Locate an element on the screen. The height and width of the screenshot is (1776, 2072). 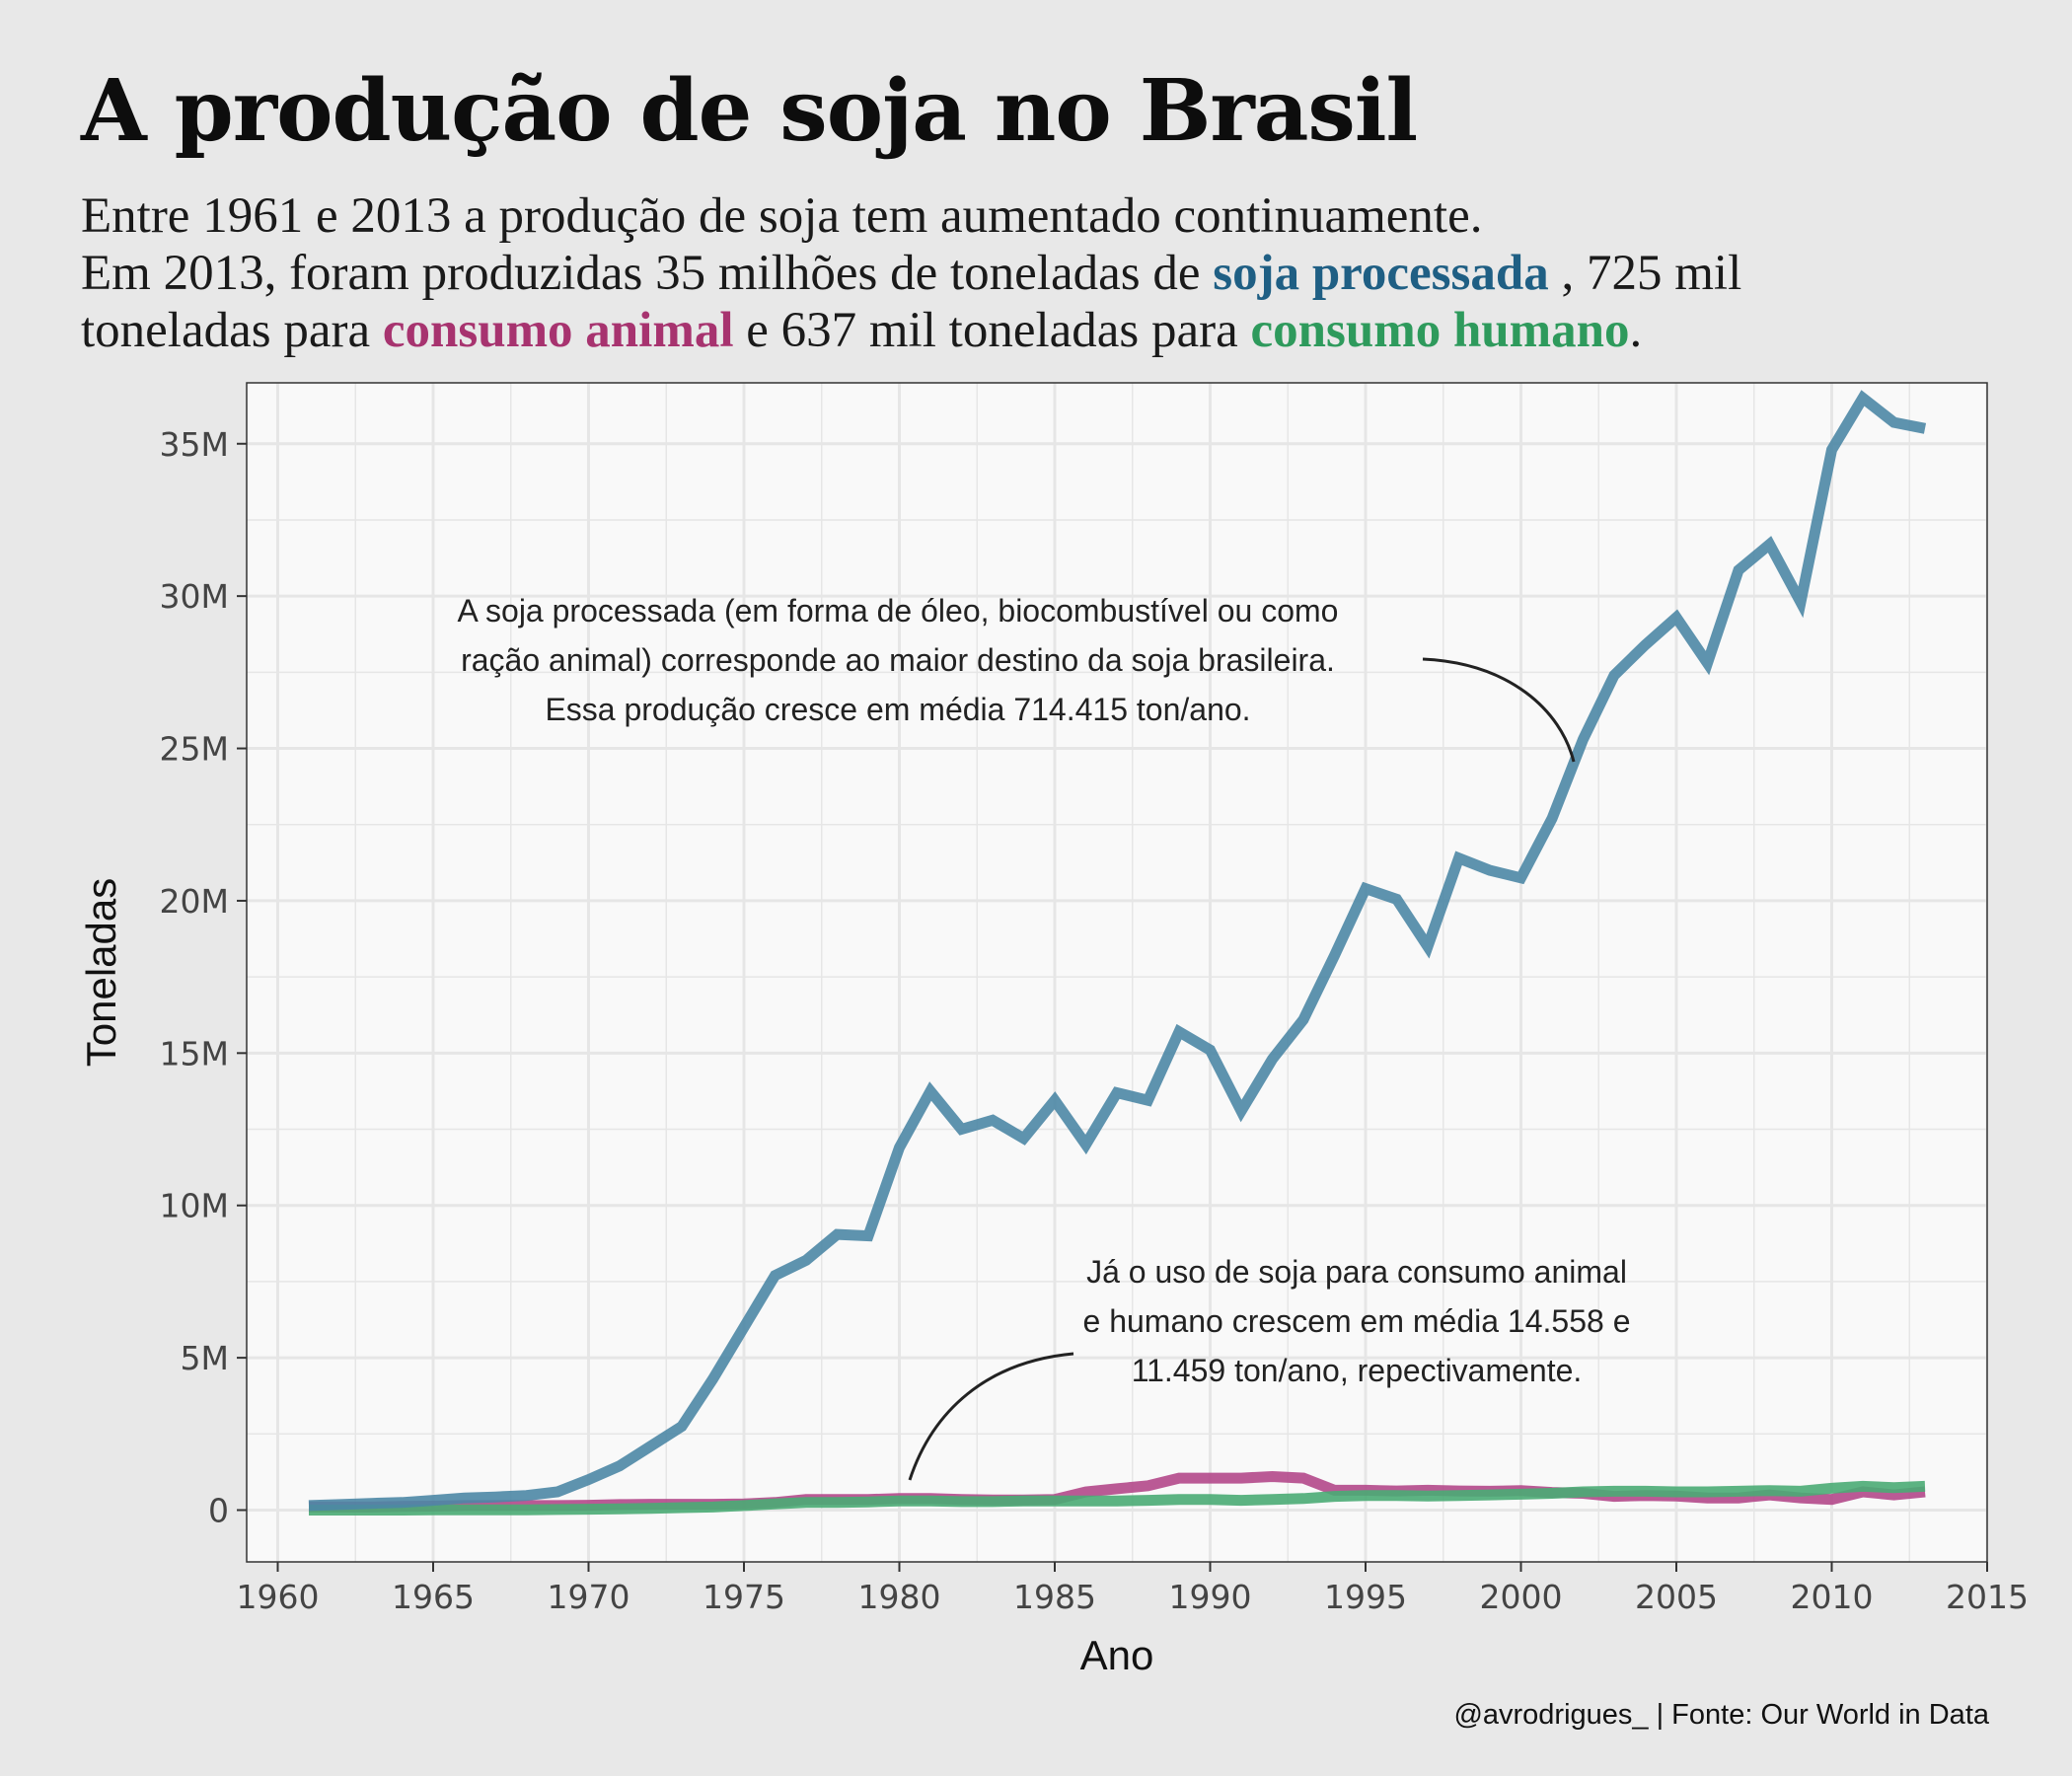
highlight-animal: consumo animal is located at coordinates (558, 331).